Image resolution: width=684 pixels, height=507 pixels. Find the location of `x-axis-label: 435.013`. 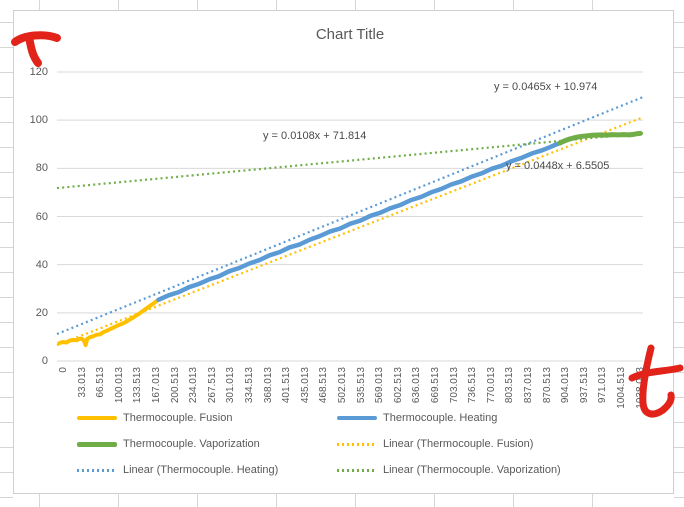

x-axis-label: 435.013 is located at coordinates (305, 385).